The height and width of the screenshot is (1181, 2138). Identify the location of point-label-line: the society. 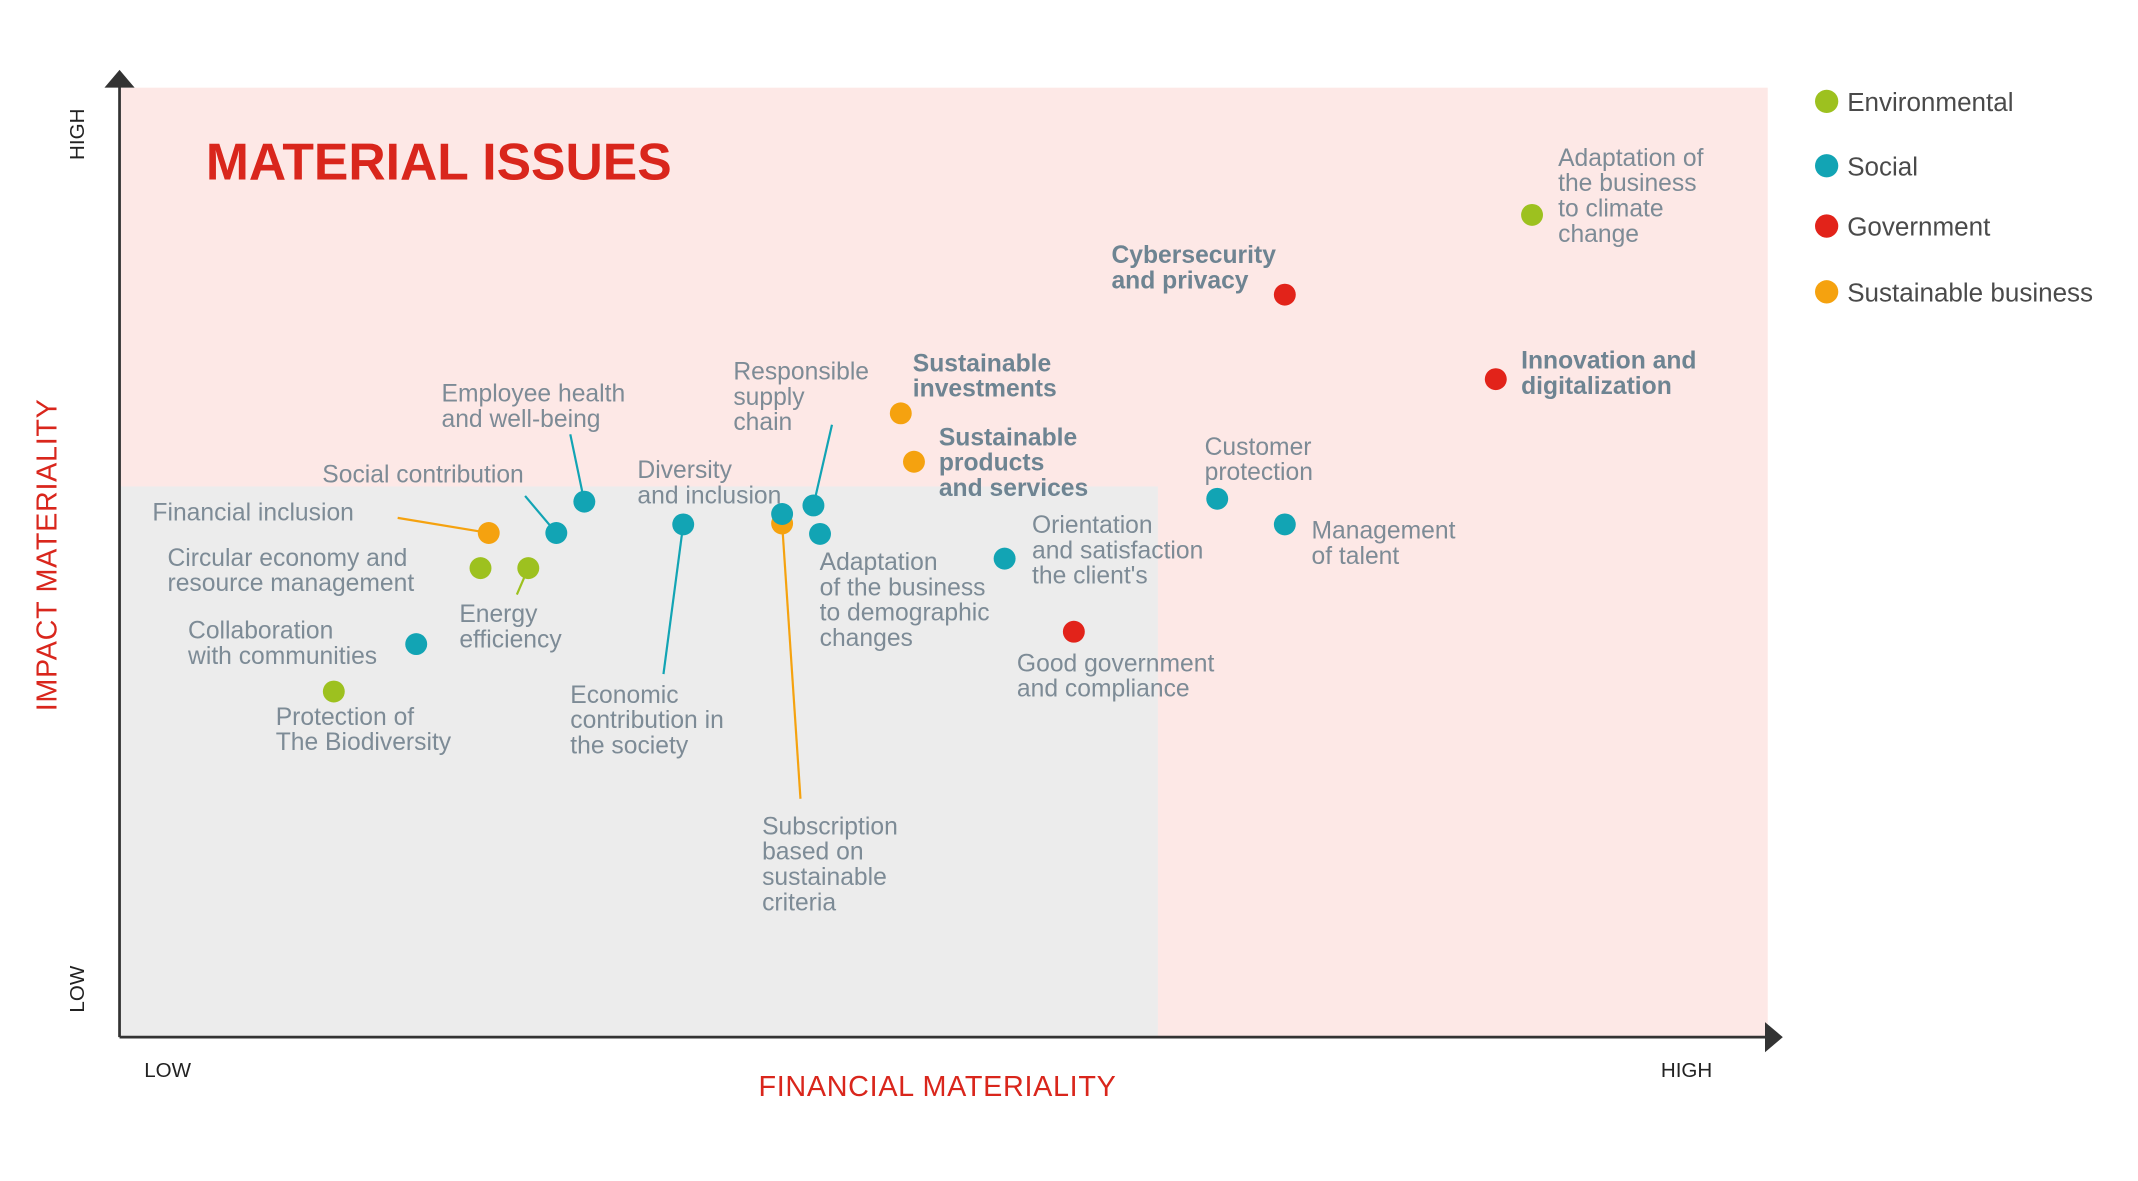
(629, 746).